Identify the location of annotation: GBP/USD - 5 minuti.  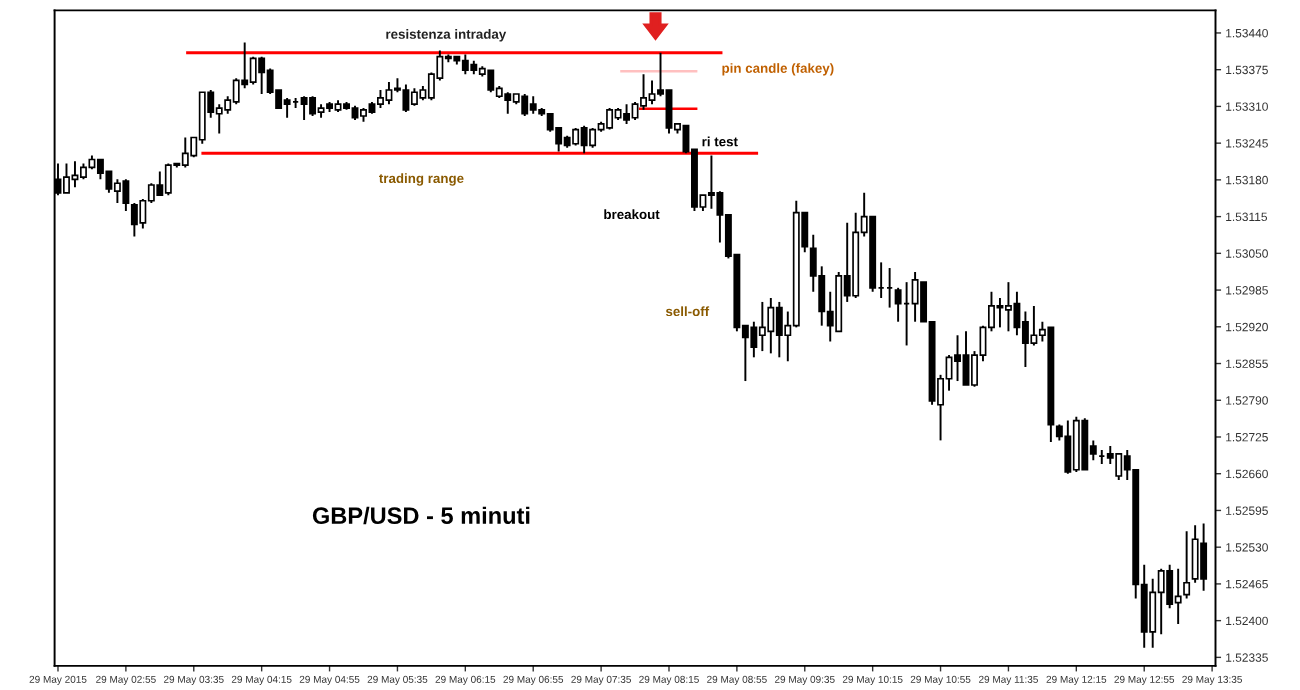
(421, 515).